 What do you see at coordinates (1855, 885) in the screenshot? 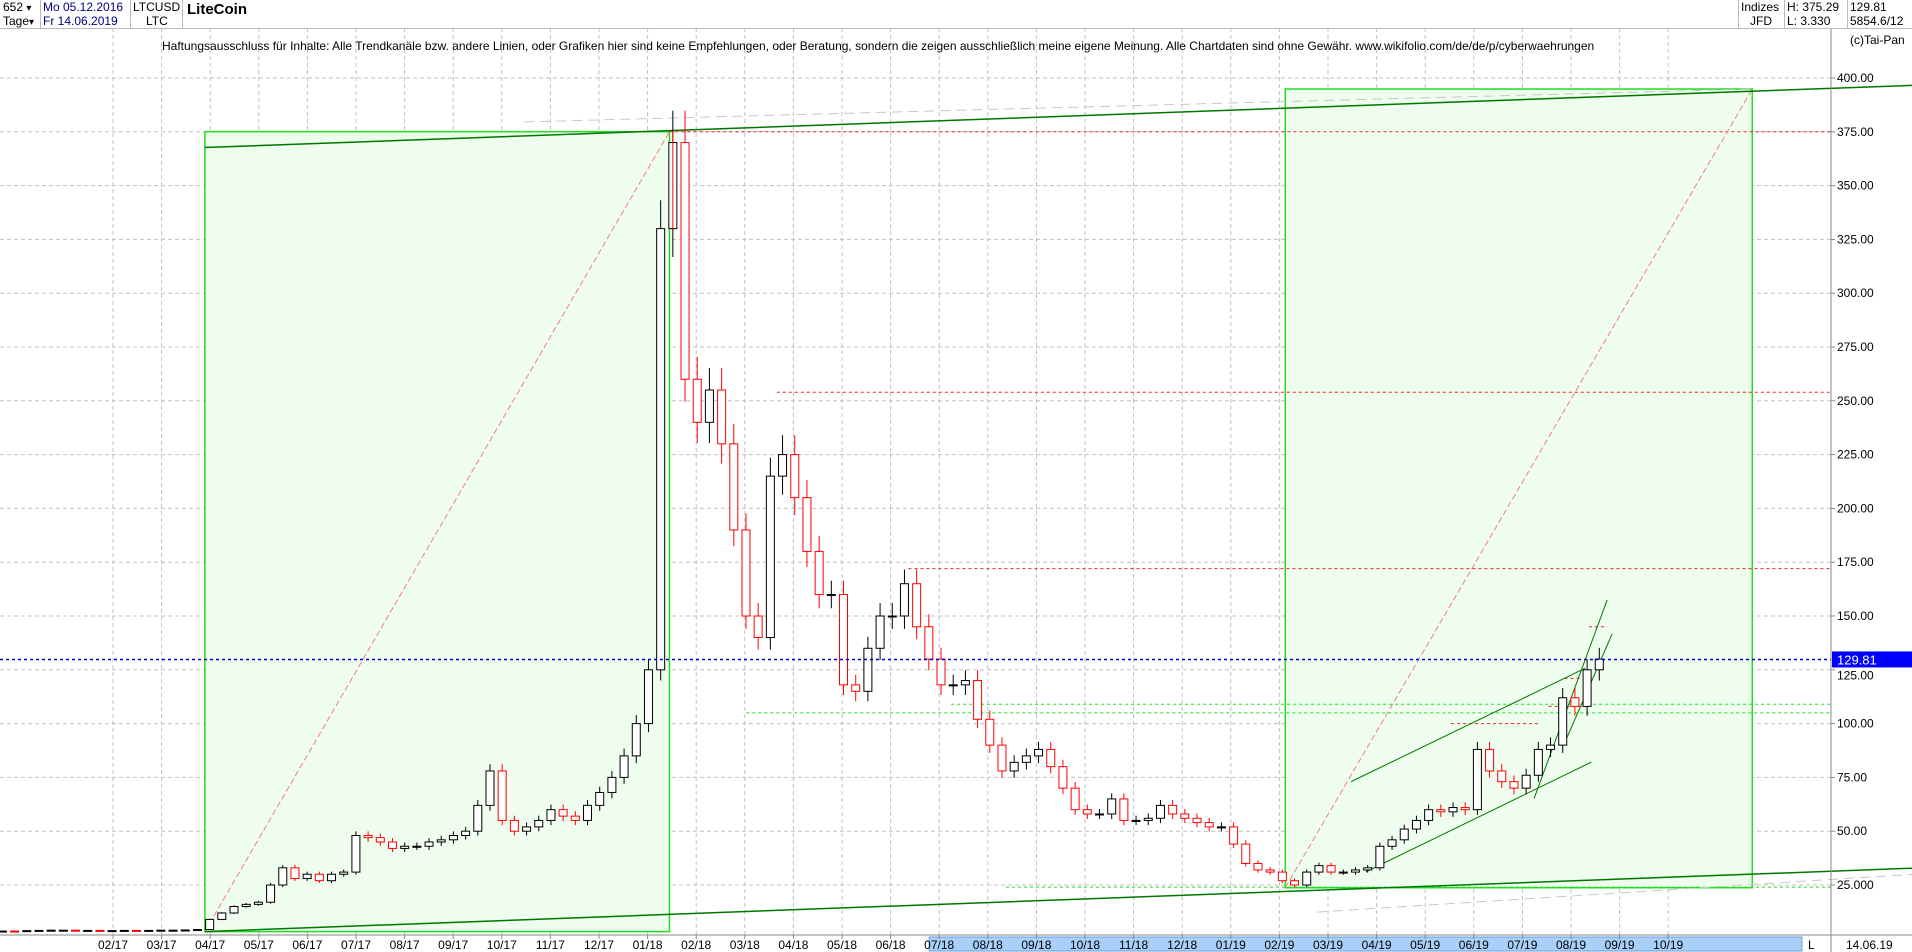
I see `y-tick-label: 25.000` at bounding box center [1855, 885].